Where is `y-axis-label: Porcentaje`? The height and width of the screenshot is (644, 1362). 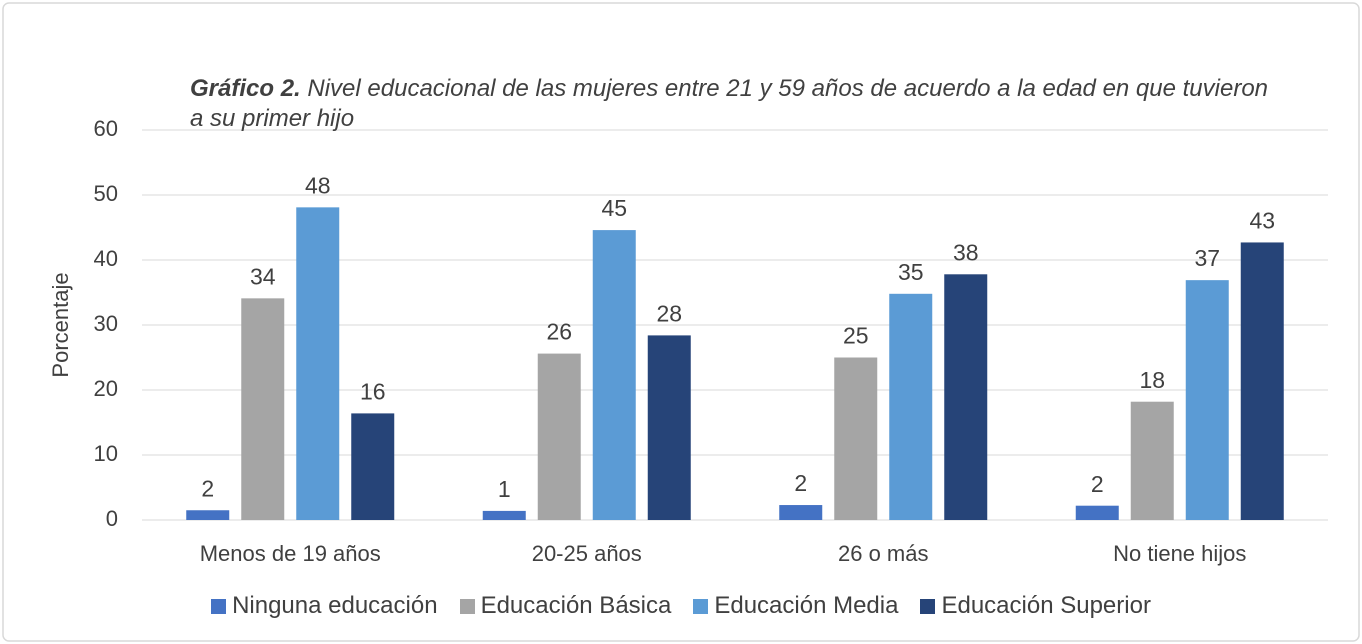 y-axis-label: Porcentaje is located at coordinates (60, 324).